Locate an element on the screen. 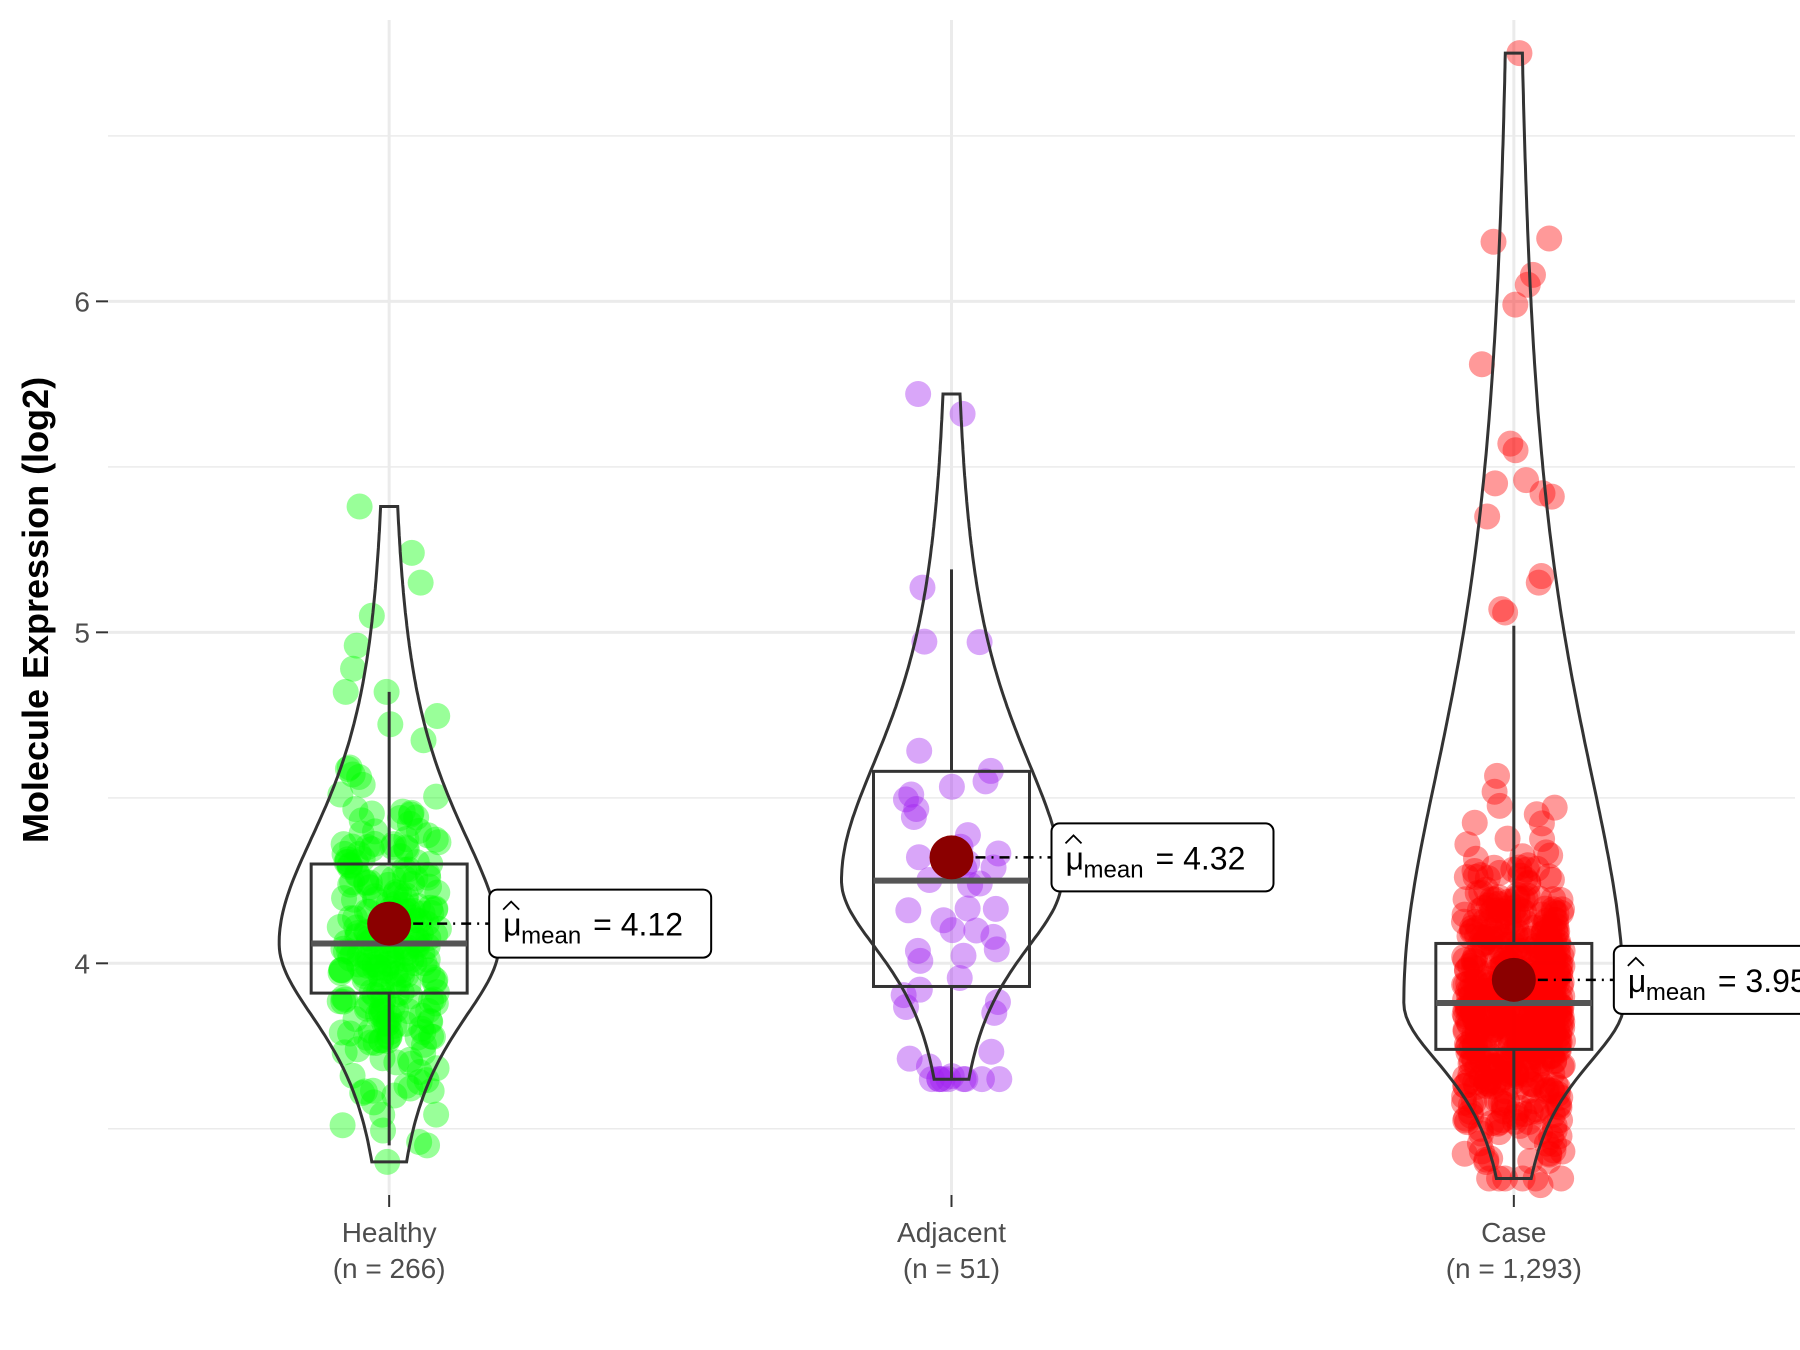  mean-mu-symbol: μ is located at coordinates (1637, 981).